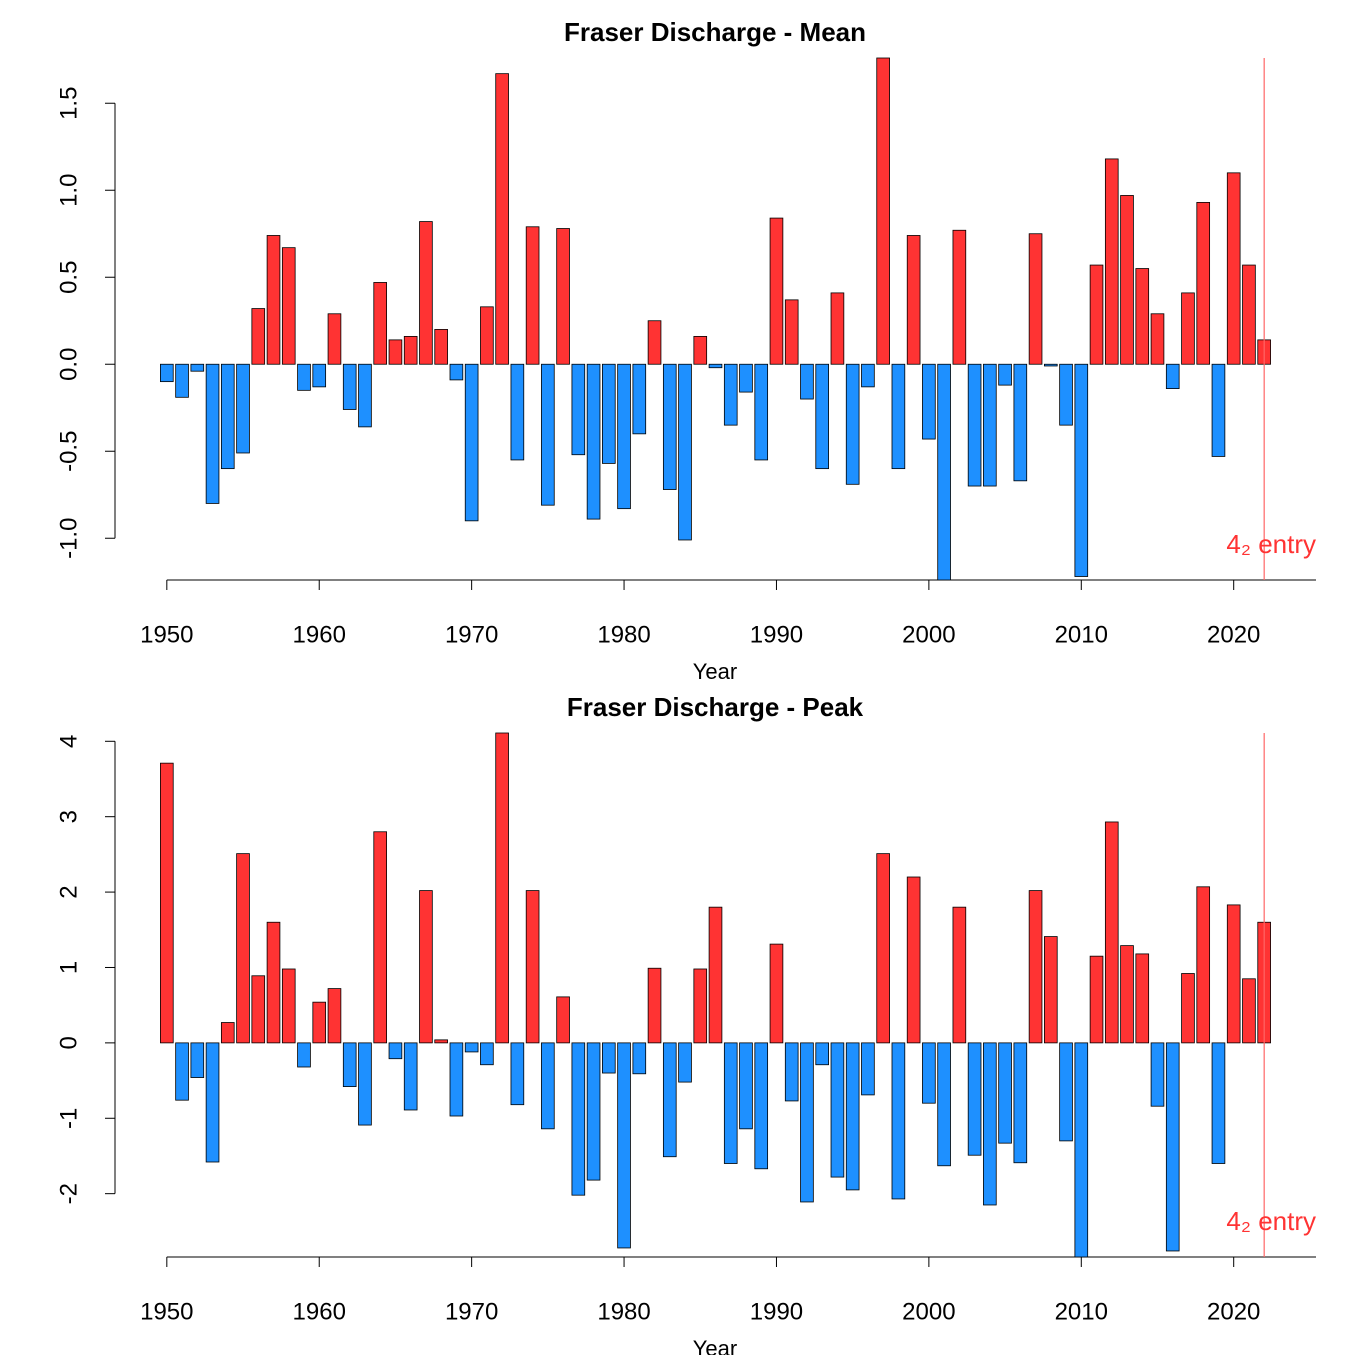 The height and width of the screenshot is (1355, 1357). I want to click on y-tick-label: 1, so click(68, 967).